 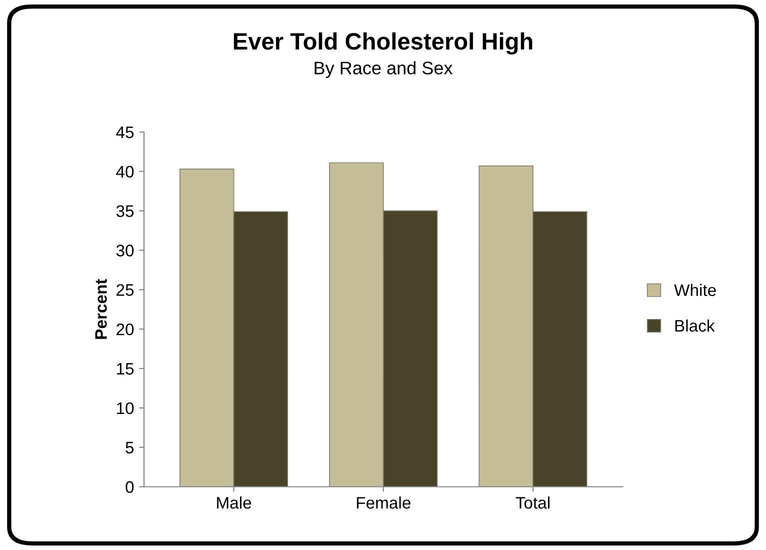 I want to click on y-tick-label: 45, so click(x=125, y=132).